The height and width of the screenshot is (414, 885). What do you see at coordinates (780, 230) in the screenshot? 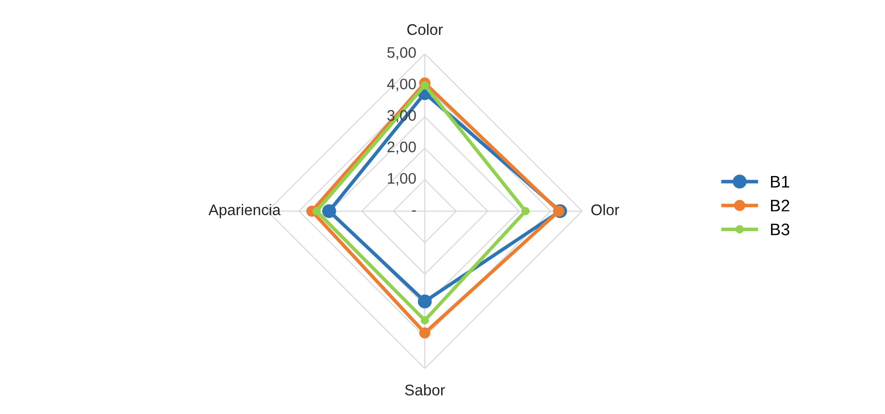
I see `legend-label: B3` at bounding box center [780, 230].